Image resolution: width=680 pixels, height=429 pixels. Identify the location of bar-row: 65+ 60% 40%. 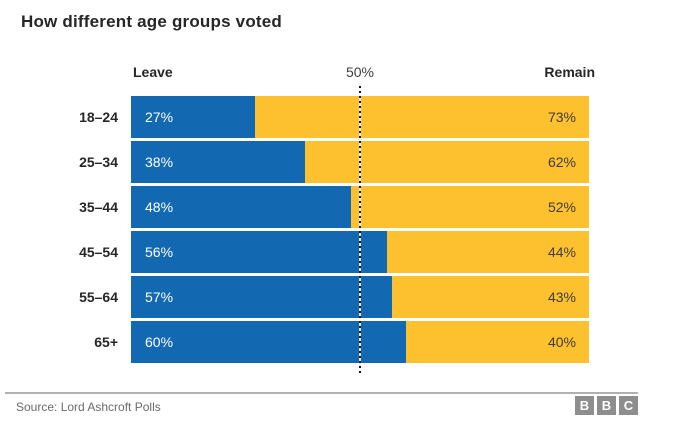
(294, 342).